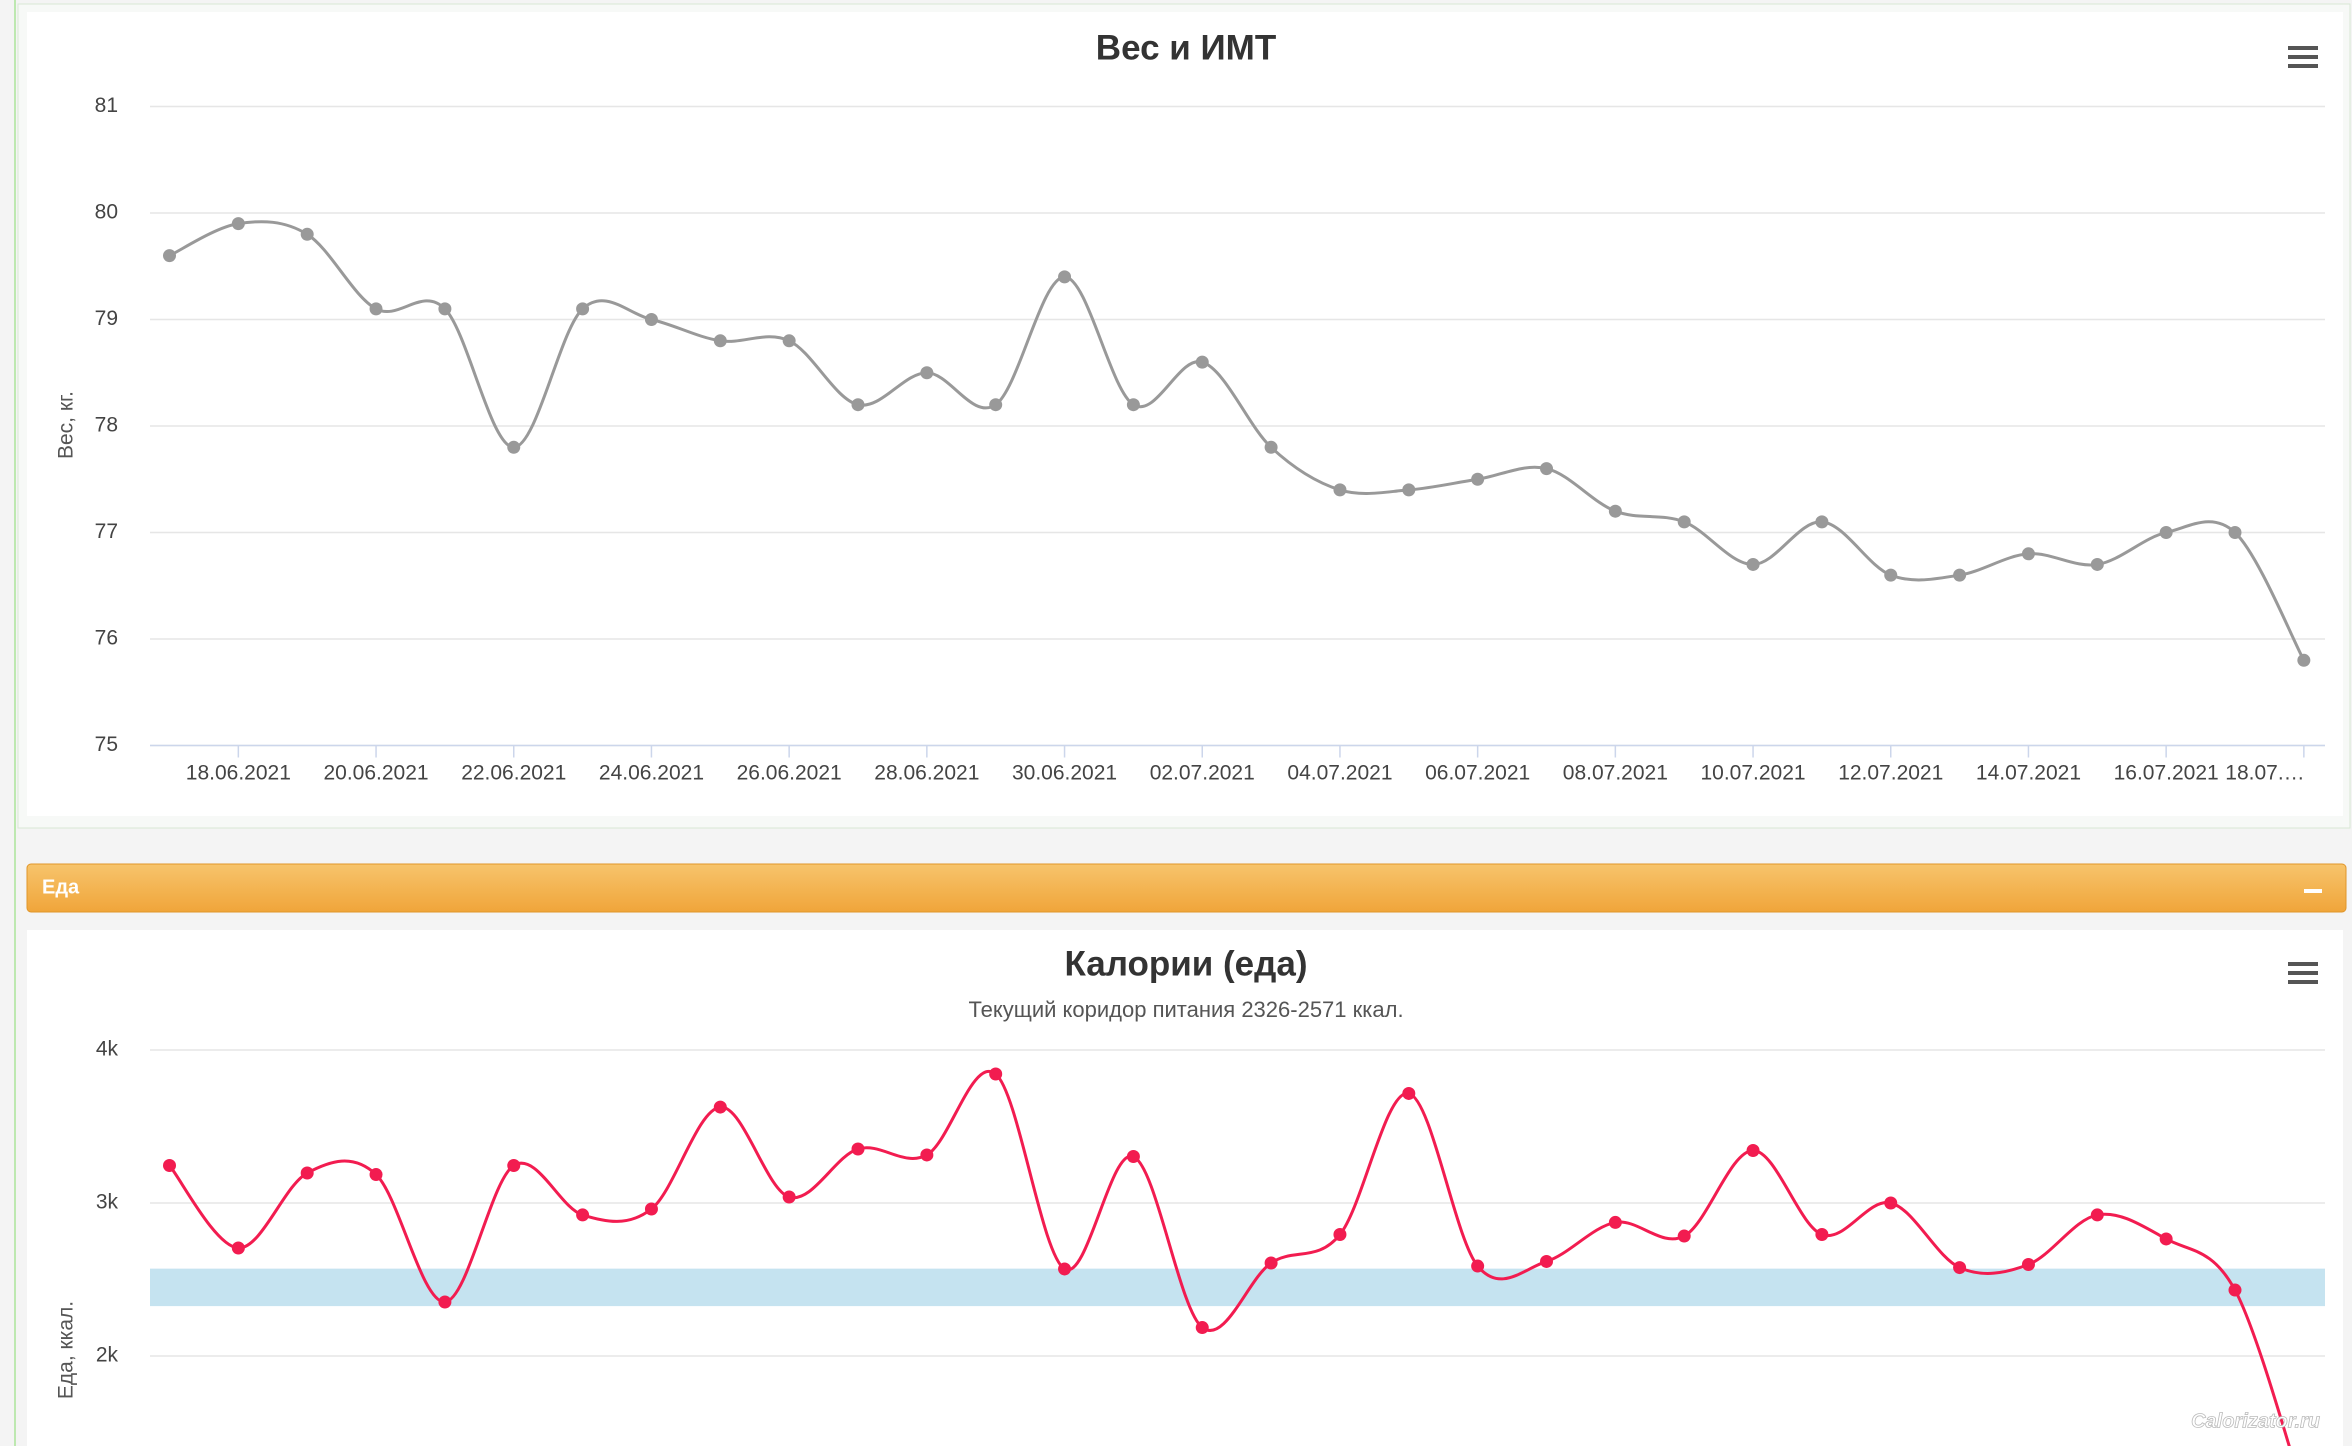 This screenshot has width=2352, height=1446. What do you see at coordinates (375, 773) in the screenshot?
I see `x-tick-label: 20.06.2021` at bounding box center [375, 773].